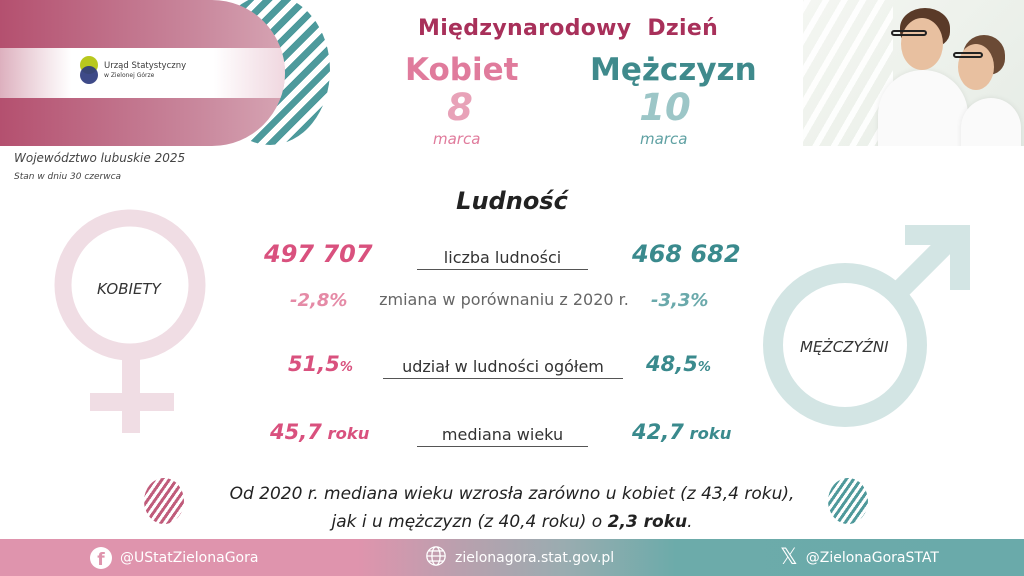 The width and height of the screenshot is (1024, 576). I want to click on men-population: 468 682, so click(686, 254).